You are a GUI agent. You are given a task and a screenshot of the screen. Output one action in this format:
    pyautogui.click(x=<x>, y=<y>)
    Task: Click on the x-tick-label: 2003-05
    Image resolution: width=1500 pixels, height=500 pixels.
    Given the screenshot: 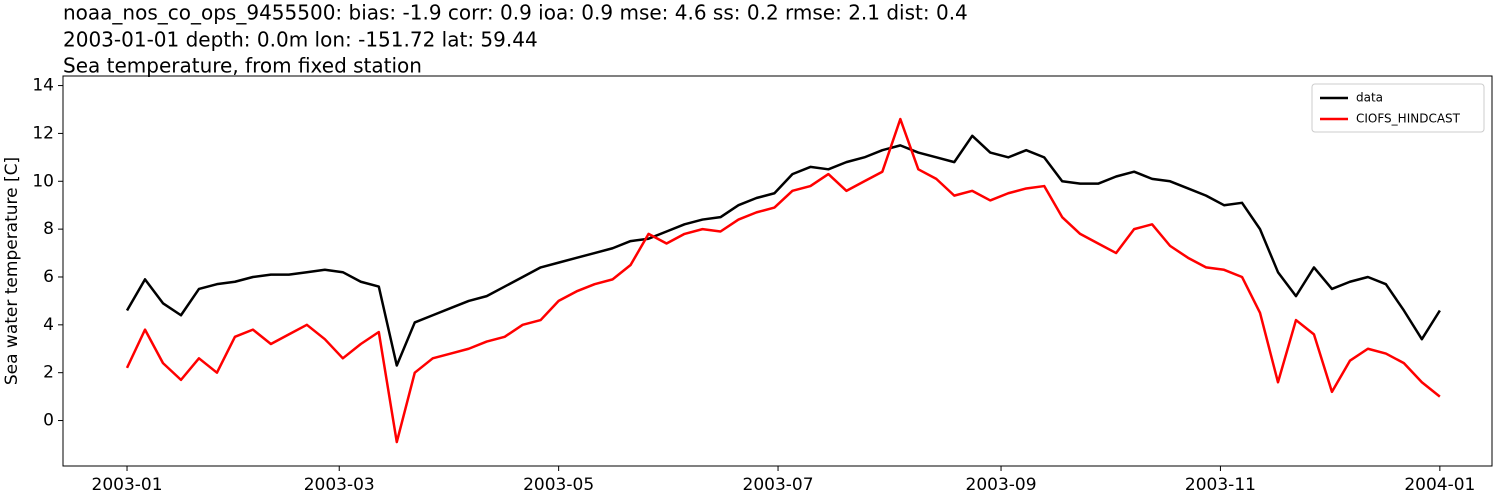 What is the action you would take?
    pyautogui.click(x=558, y=485)
    